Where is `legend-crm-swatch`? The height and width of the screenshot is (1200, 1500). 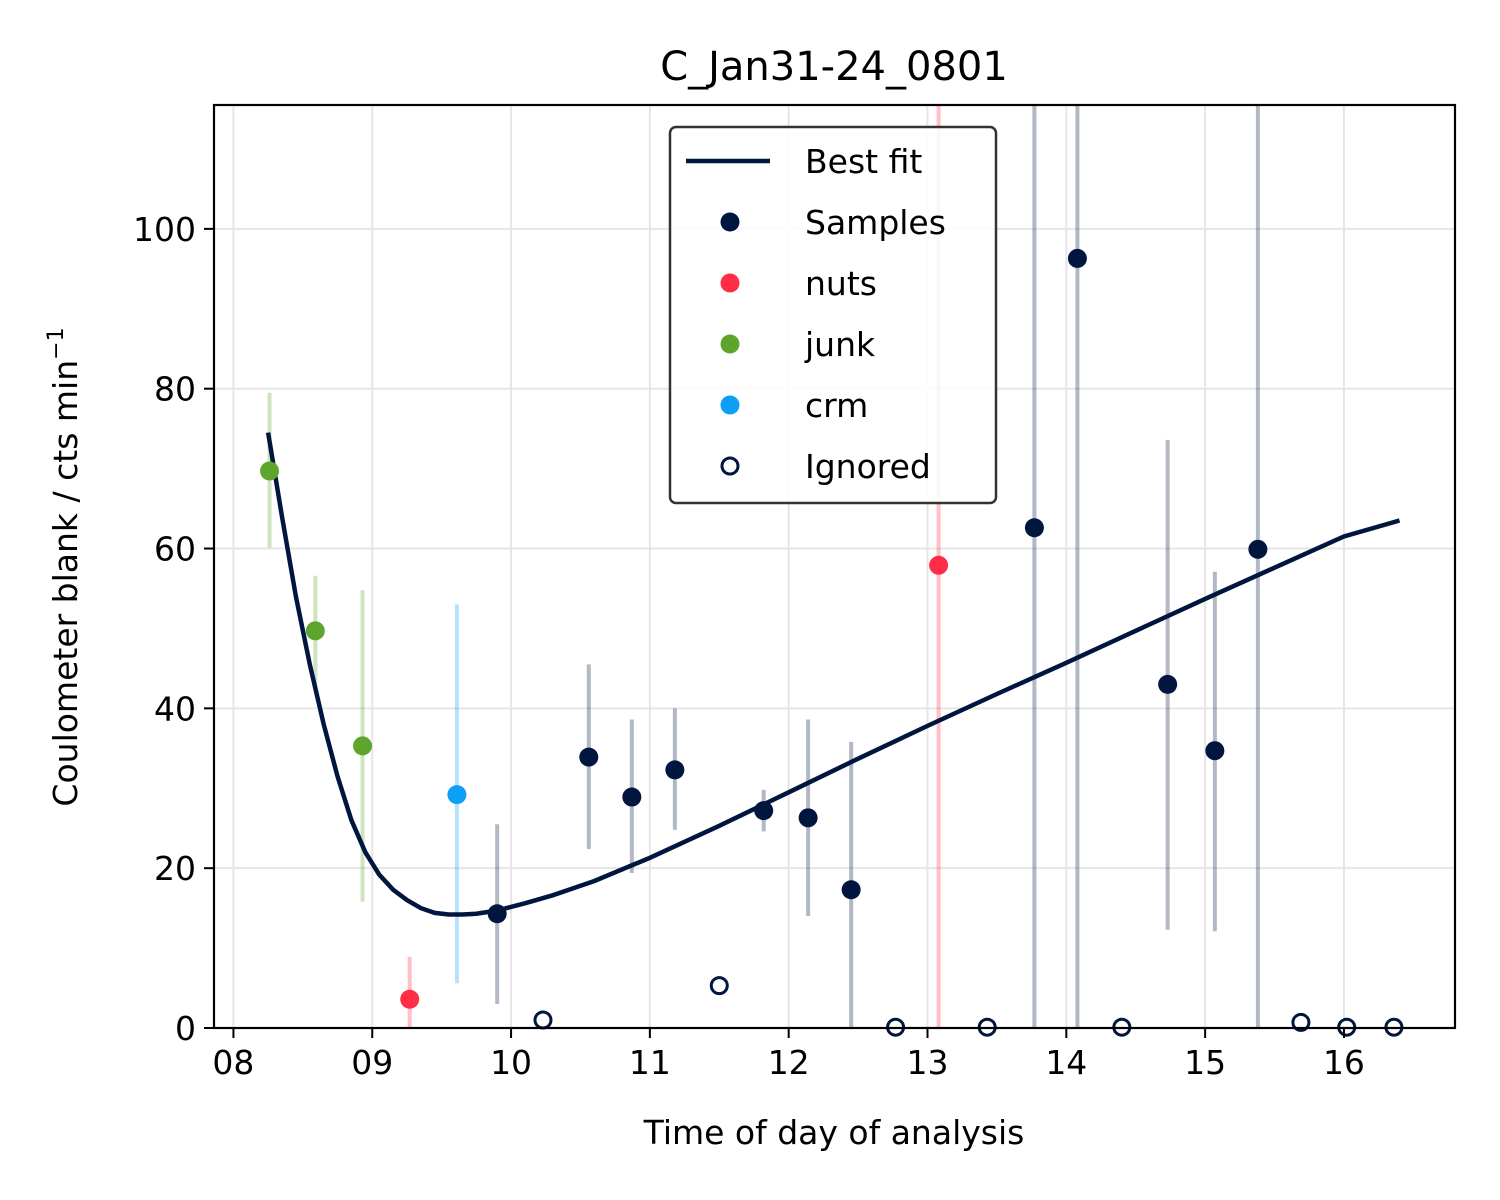 legend-crm-swatch is located at coordinates (730, 405).